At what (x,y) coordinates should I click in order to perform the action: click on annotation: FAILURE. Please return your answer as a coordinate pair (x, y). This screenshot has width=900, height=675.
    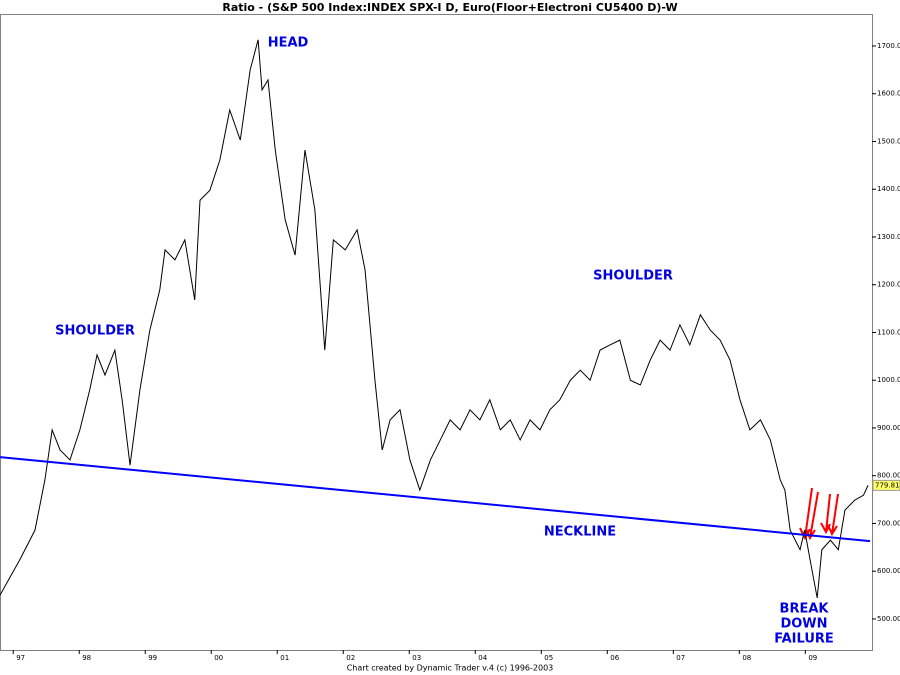
    Looking at the image, I should click on (804, 639).